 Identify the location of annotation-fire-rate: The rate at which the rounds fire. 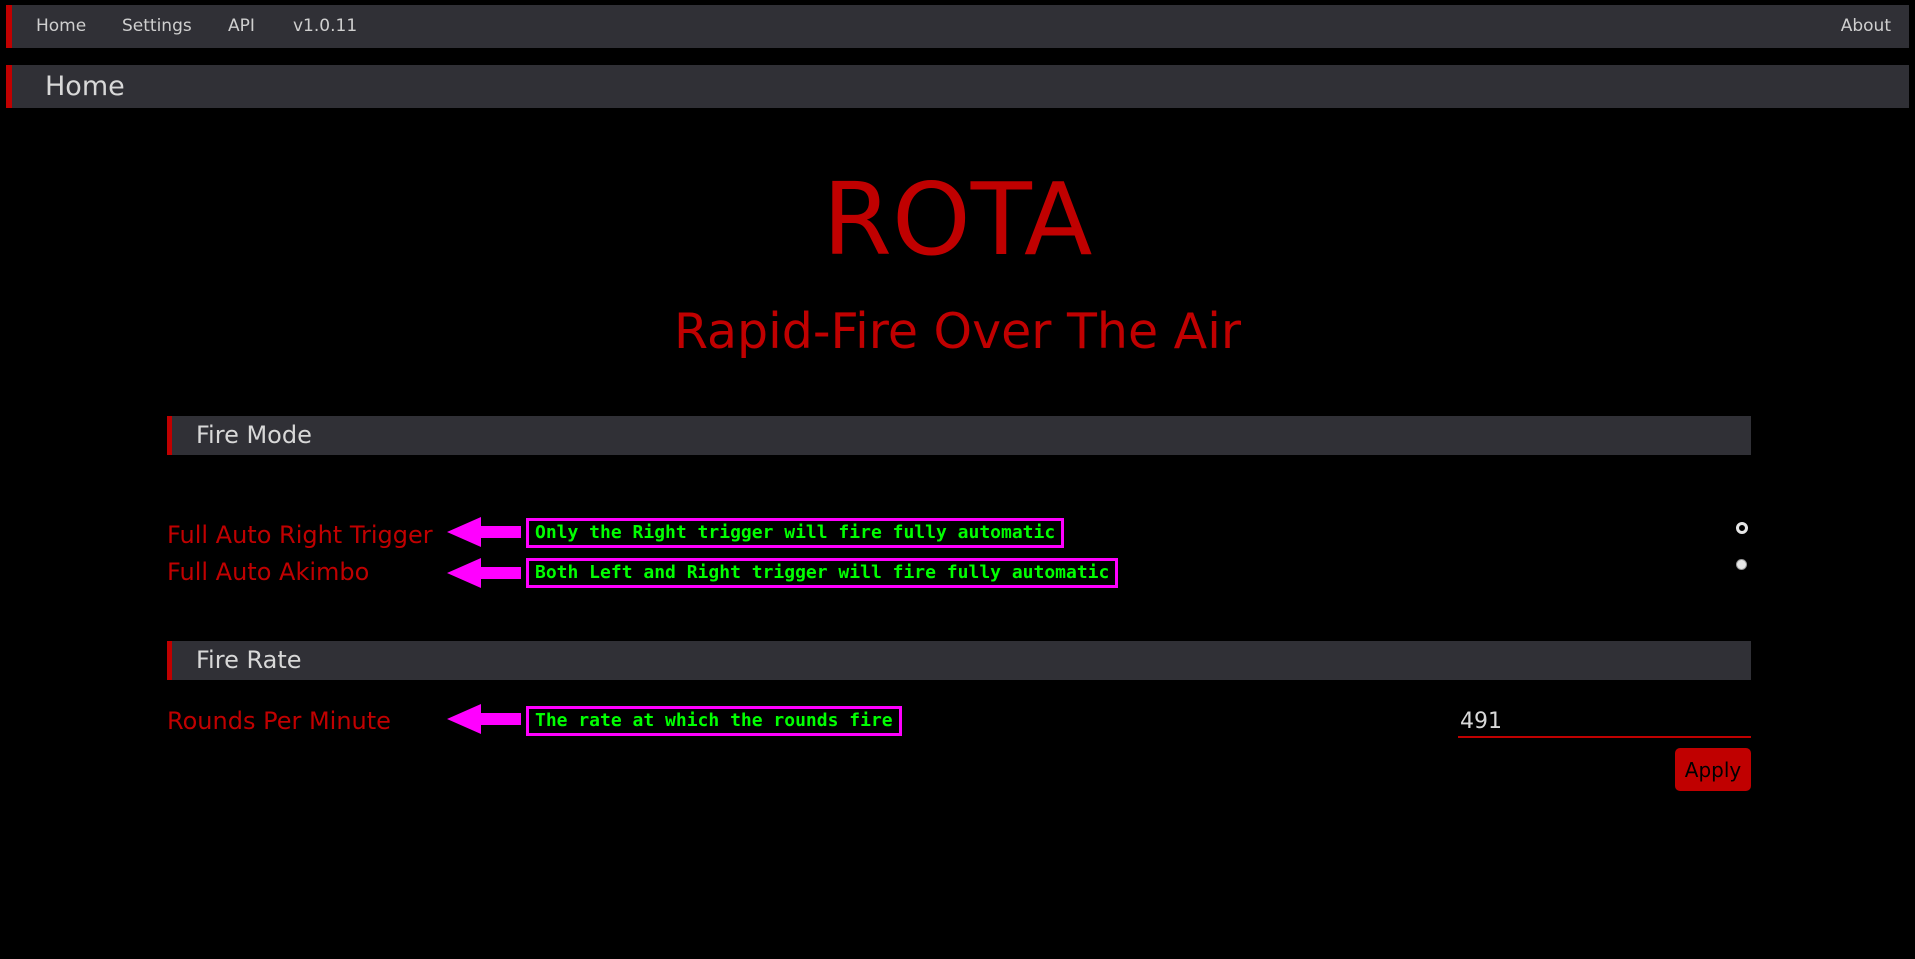
(714, 721).